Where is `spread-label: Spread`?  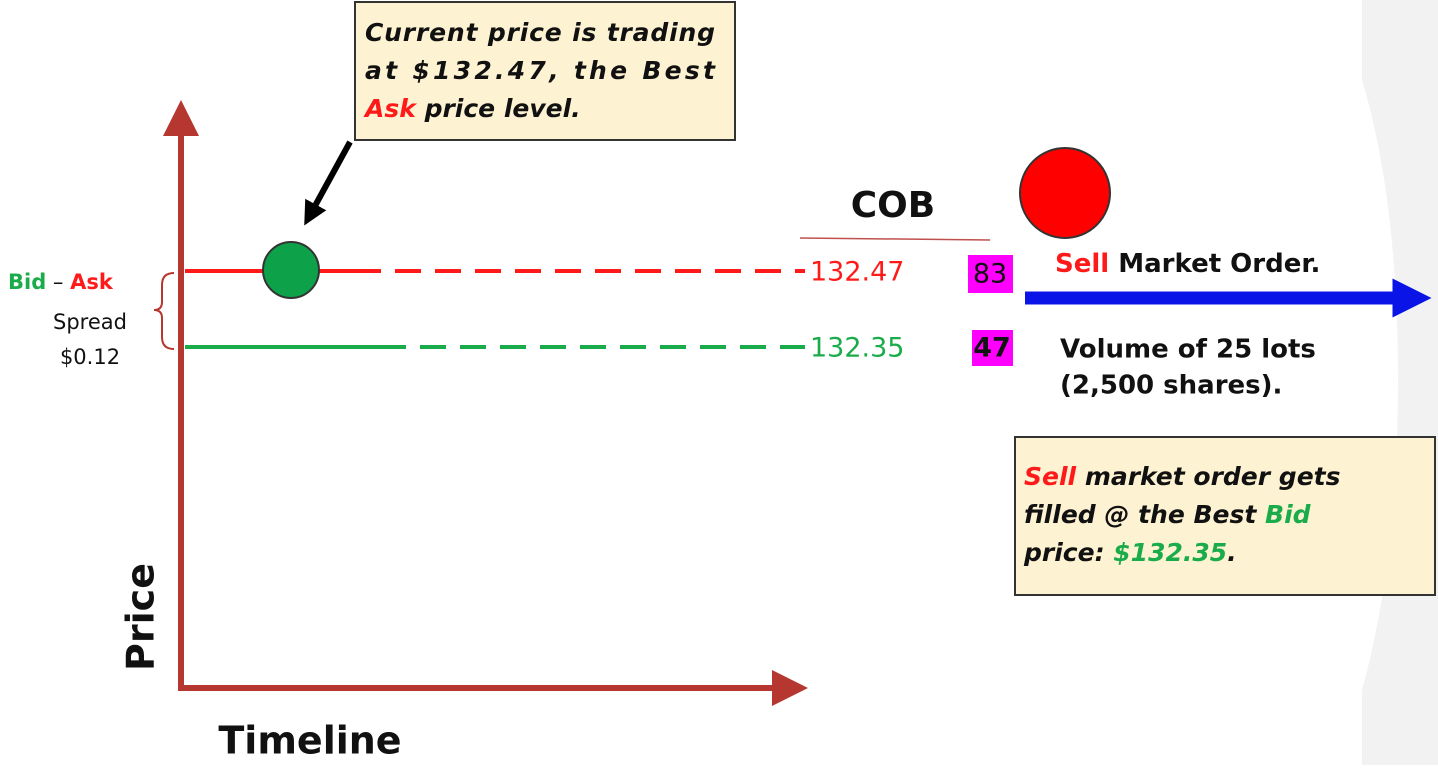
spread-label: Spread is located at coordinates (90, 322).